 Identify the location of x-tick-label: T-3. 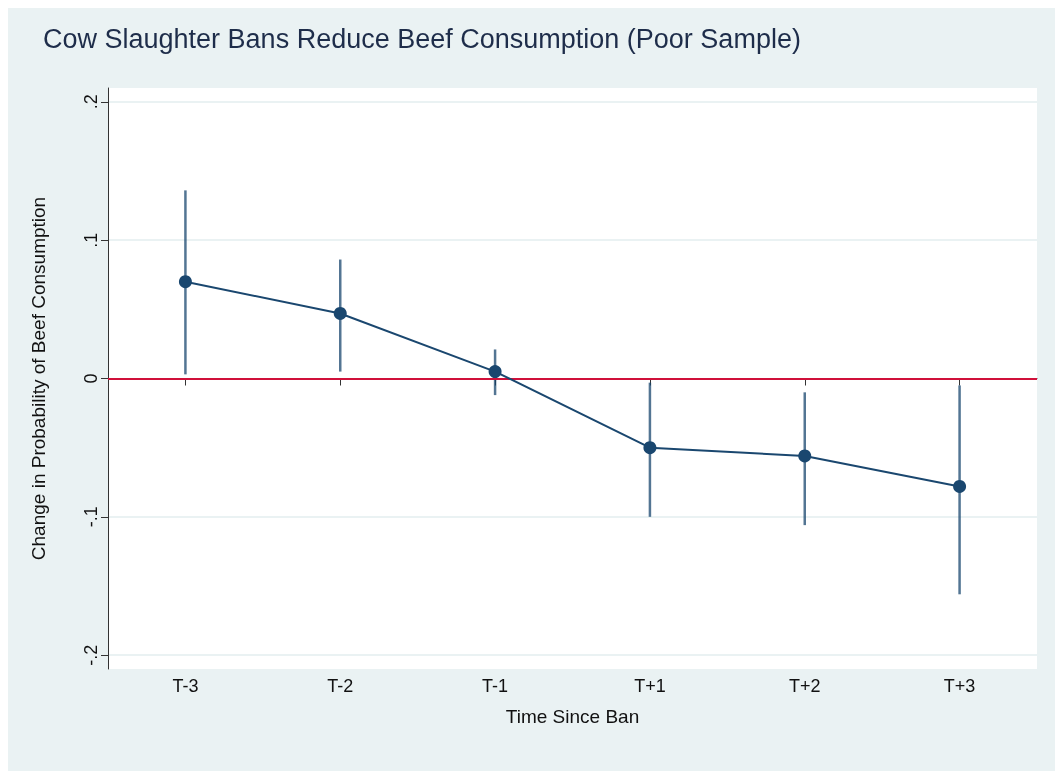
(185, 686).